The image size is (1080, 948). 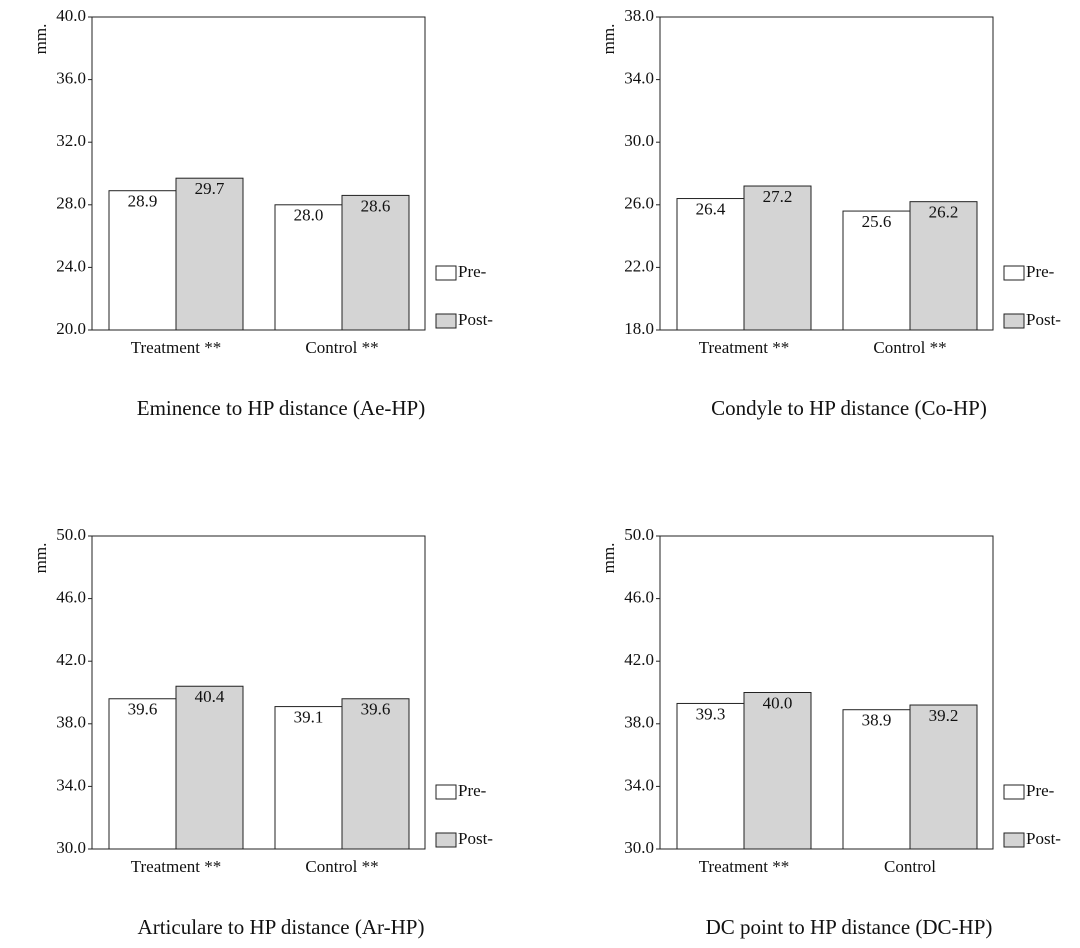 I want to click on y-tick-label: 22.0, so click(x=639, y=265).